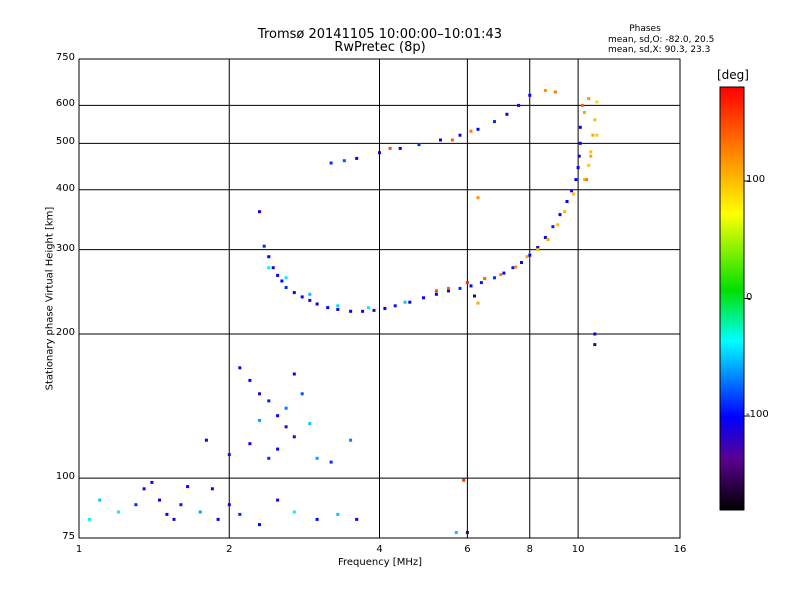 The height and width of the screenshot is (600, 800). I want to click on y-tick-label: 400, so click(65, 188).